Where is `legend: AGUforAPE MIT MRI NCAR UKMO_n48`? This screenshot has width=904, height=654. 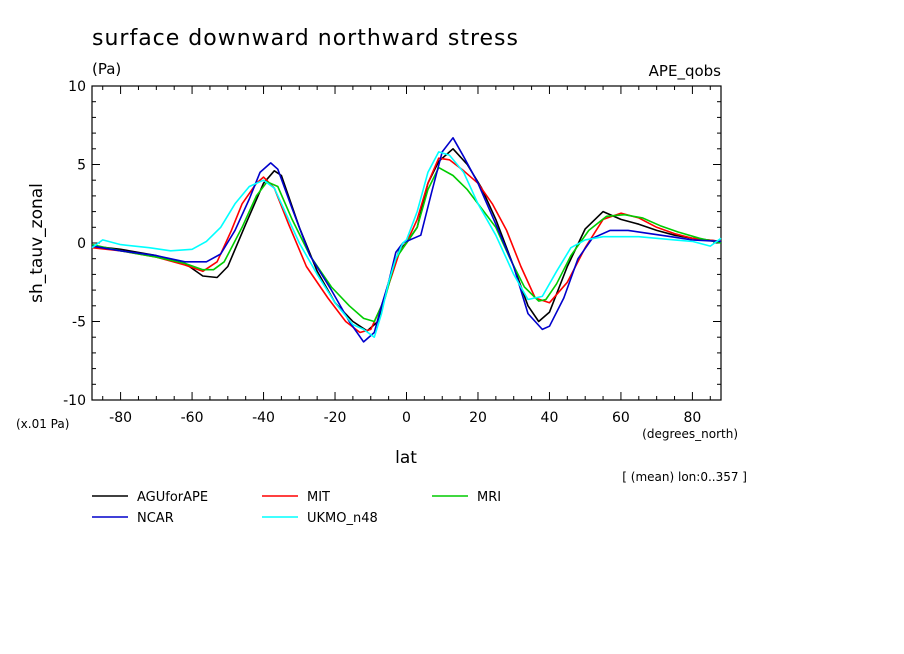
legend: AGUforAPE MIT MRI NCAR UKMO_n48 is located at coordinates (296, 508).